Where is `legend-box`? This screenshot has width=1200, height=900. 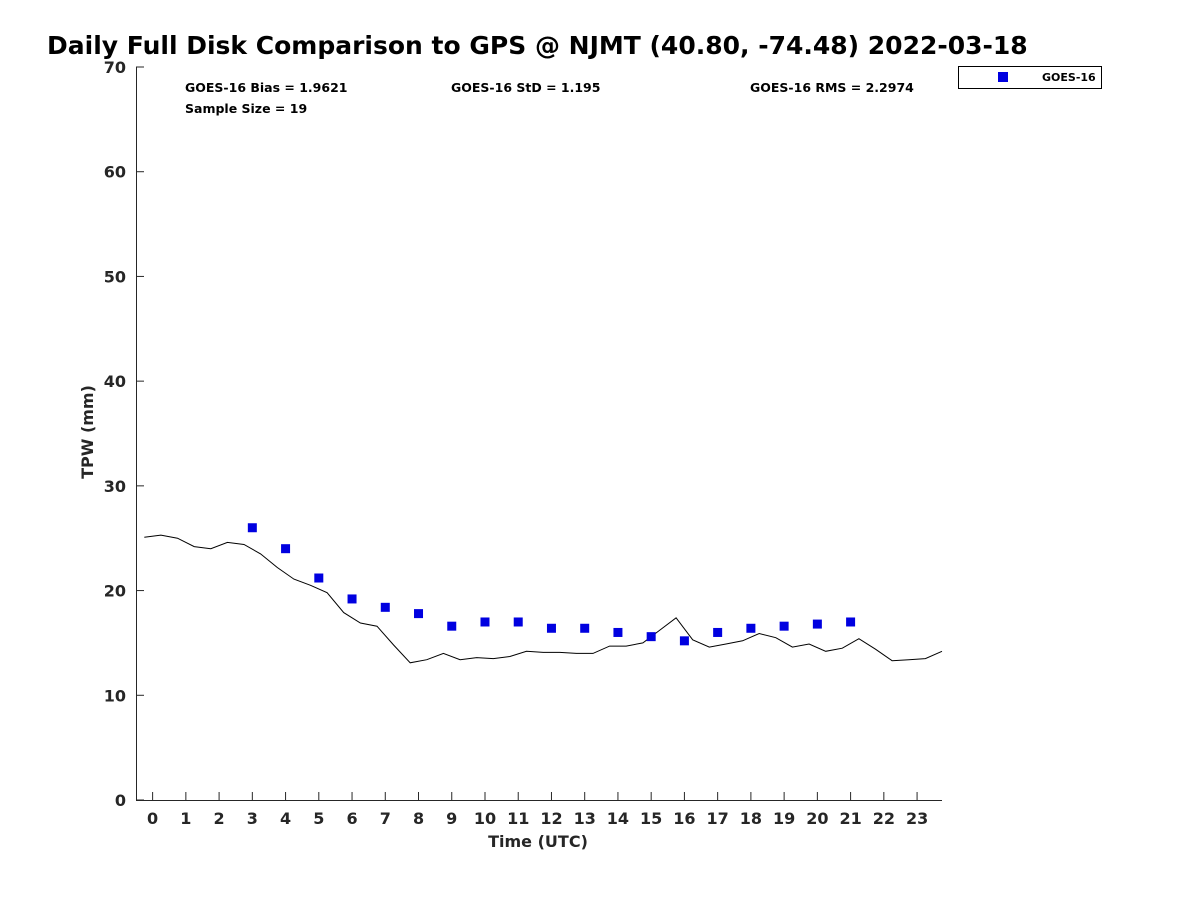
legend-box is located at coordinates (1030, 77).